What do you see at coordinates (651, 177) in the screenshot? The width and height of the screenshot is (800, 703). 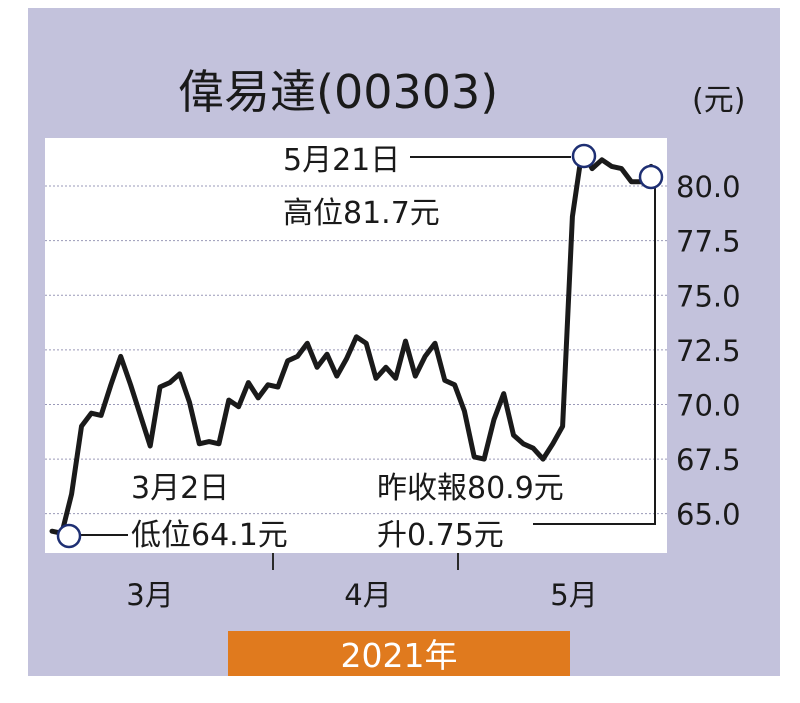 I see `close-marker` at bounding box center [651, 177].